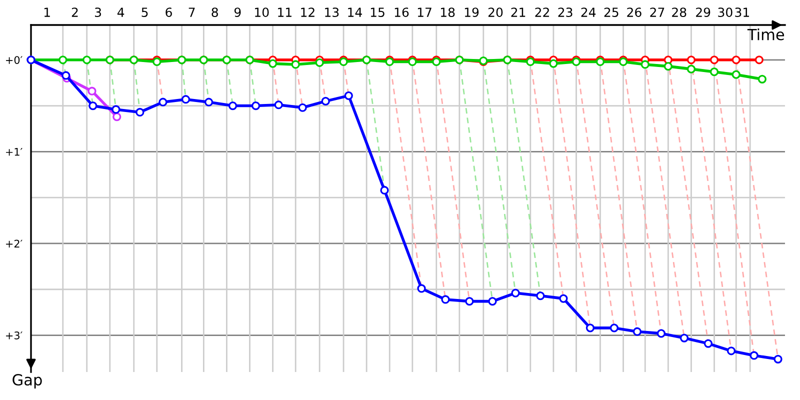  What do you see at coordinates (703, 13) in the screenshot?
I see `x-tick-label: 29` at bounding box center [703, 13].